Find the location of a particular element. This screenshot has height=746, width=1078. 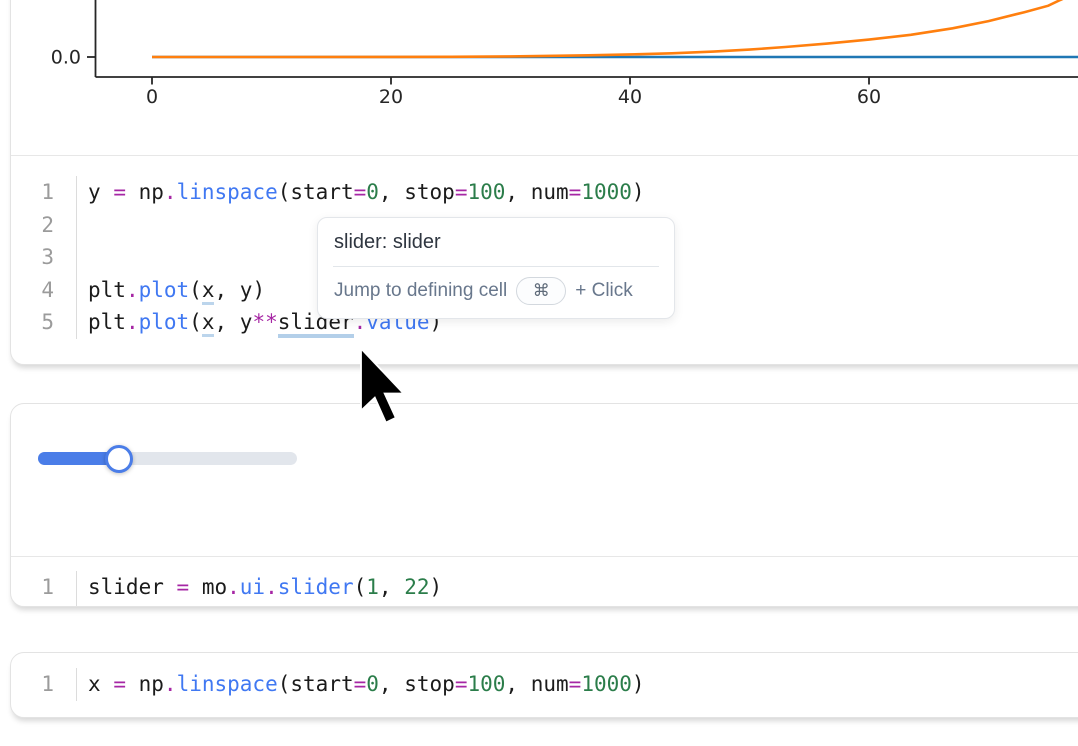

tooltip-divider is located at coordinates (496, 266).